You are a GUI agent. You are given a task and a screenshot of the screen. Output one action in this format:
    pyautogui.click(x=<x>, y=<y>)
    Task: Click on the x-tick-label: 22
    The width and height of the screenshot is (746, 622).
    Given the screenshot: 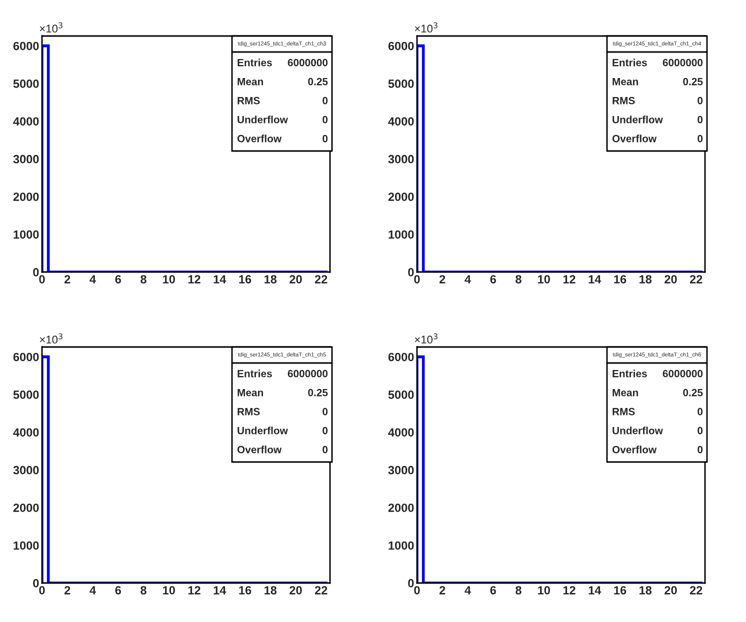 What is the action you would take?
    pyautogui.click(x=696, y=590)
    